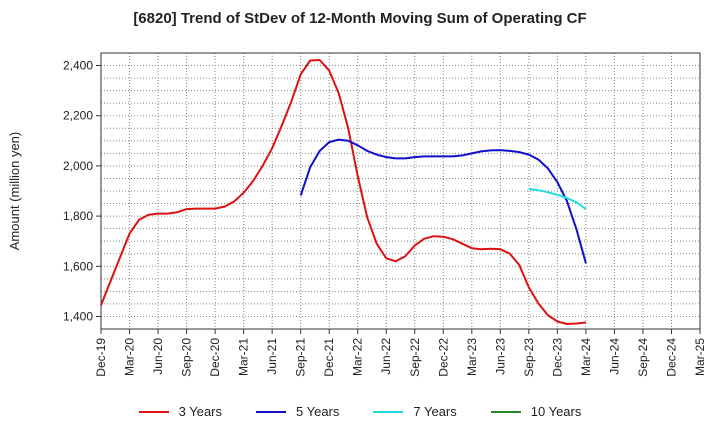 This screenshot has width=720, height=440. Describe the element at coordinates (318, 411) in the screenshot. I see `legend-label: 5 Years` at that location.